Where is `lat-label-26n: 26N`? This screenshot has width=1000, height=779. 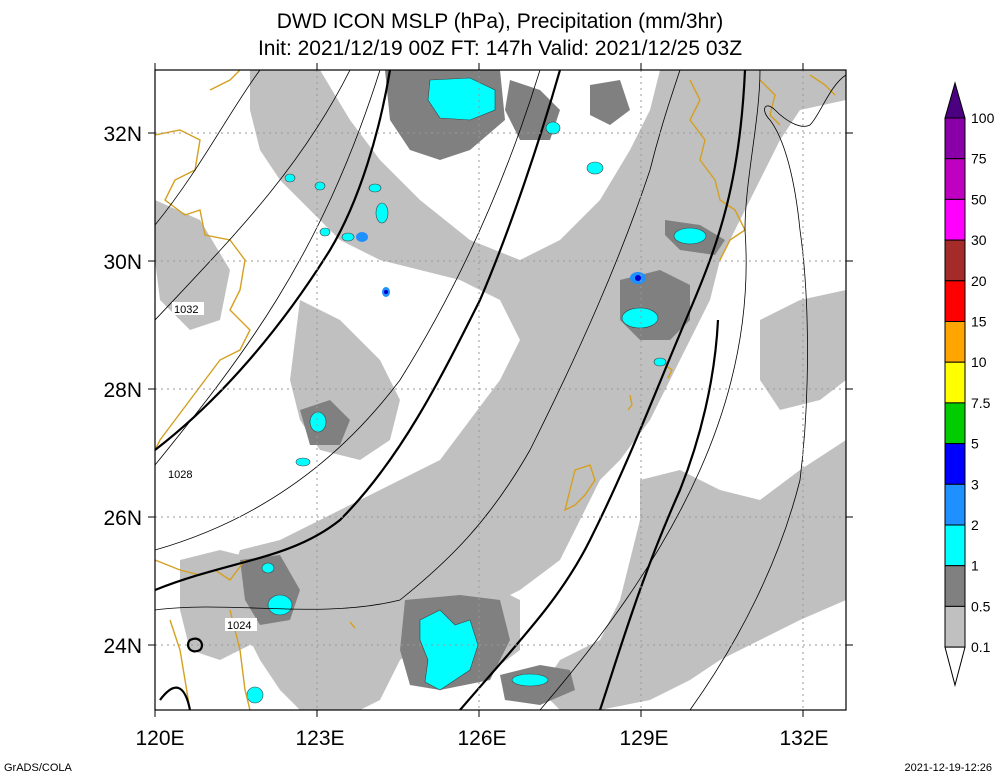
lat-label-26n: 26N is located at coordinates (122, 518).